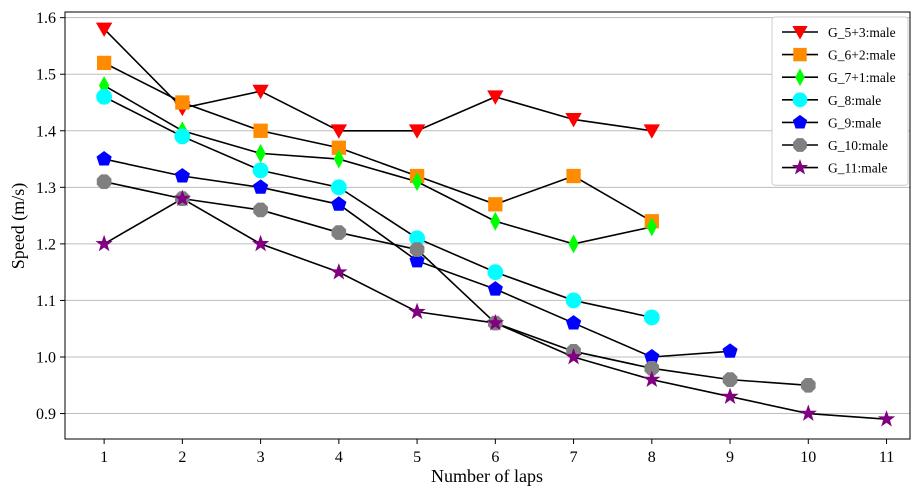 This screenshot has height=491, width=913. Describe the element at coordinates (46, 357) in the screenshot. I see `y-tick-label: 1.0` at that location.